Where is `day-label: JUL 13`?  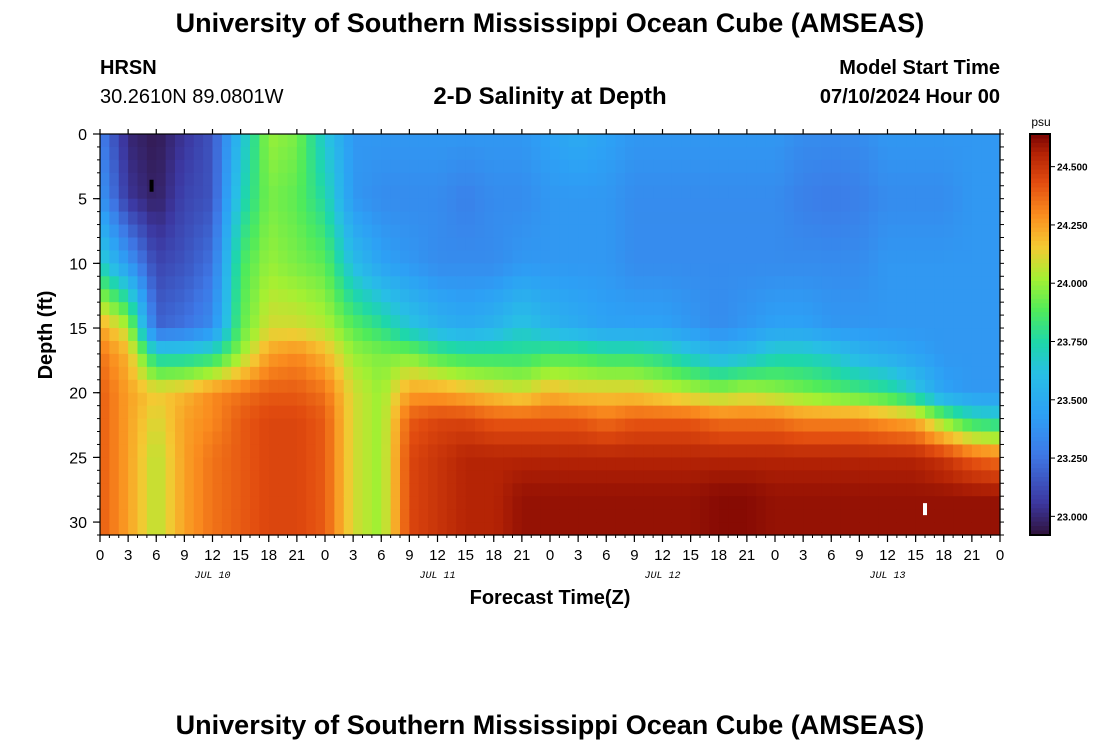
day-label: JUL 13 is located at coordinates (887, 576).